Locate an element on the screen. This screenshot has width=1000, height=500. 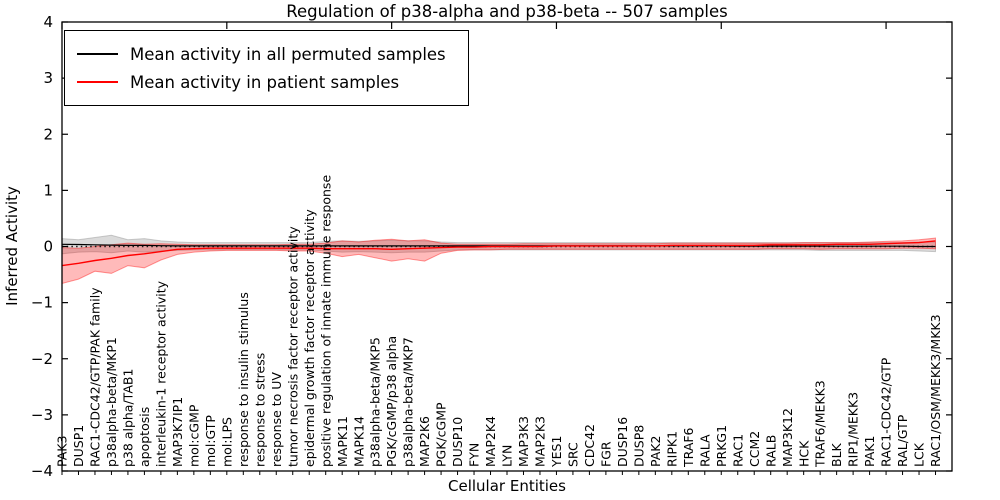
x-category-label: response to insulin stimulus is located at coordinates (243, 379).